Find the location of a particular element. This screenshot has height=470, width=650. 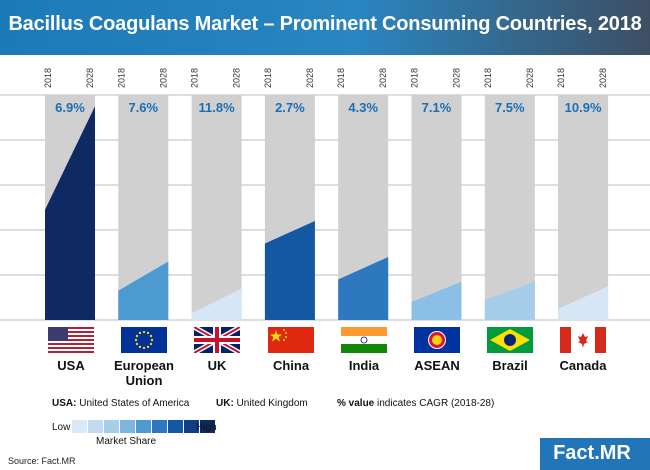

country-label-india: India is located at coordinates (364, 365).